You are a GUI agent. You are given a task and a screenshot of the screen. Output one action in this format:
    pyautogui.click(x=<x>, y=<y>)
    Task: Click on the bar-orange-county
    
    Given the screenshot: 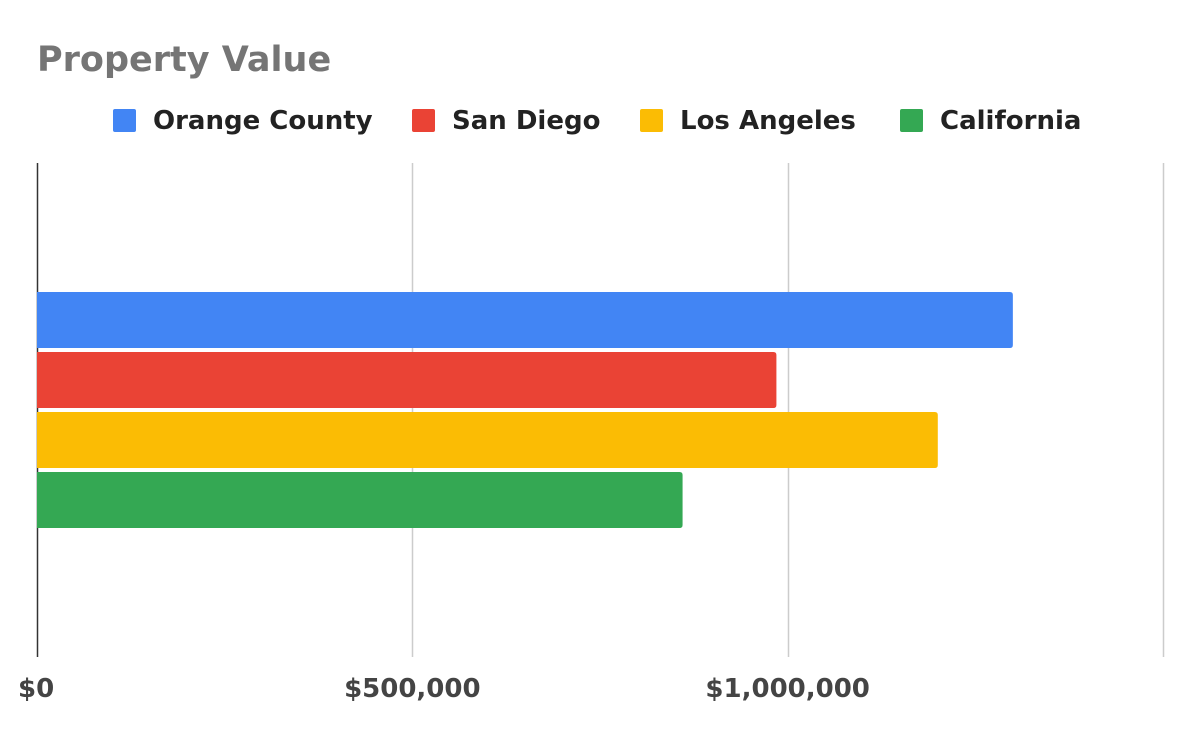 What is the action you would take?
    pyautogui.click(x=525, y=320)
    